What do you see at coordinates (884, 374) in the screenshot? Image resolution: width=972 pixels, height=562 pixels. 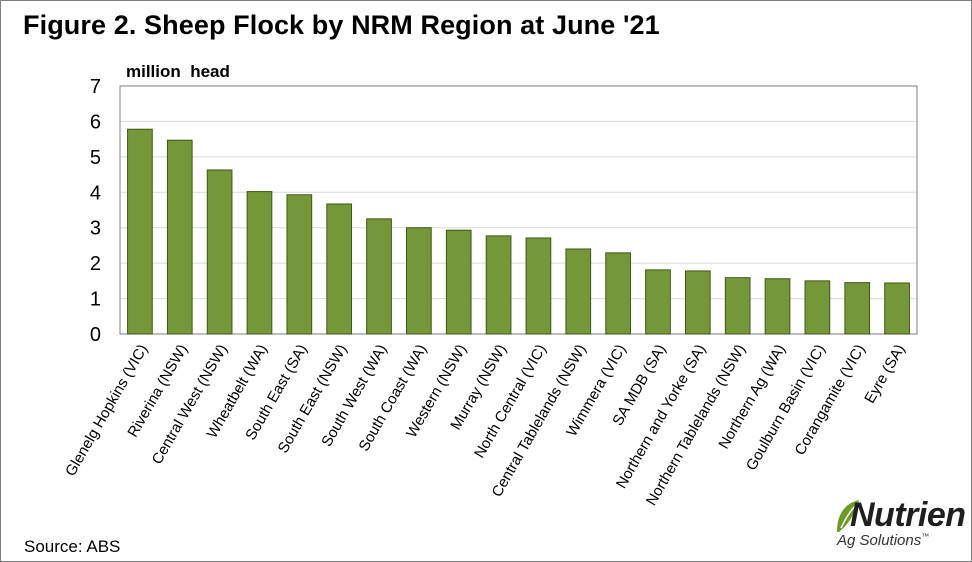 I see `x-tick-label: Eyre (SA)` at bounding box center [884, 374].